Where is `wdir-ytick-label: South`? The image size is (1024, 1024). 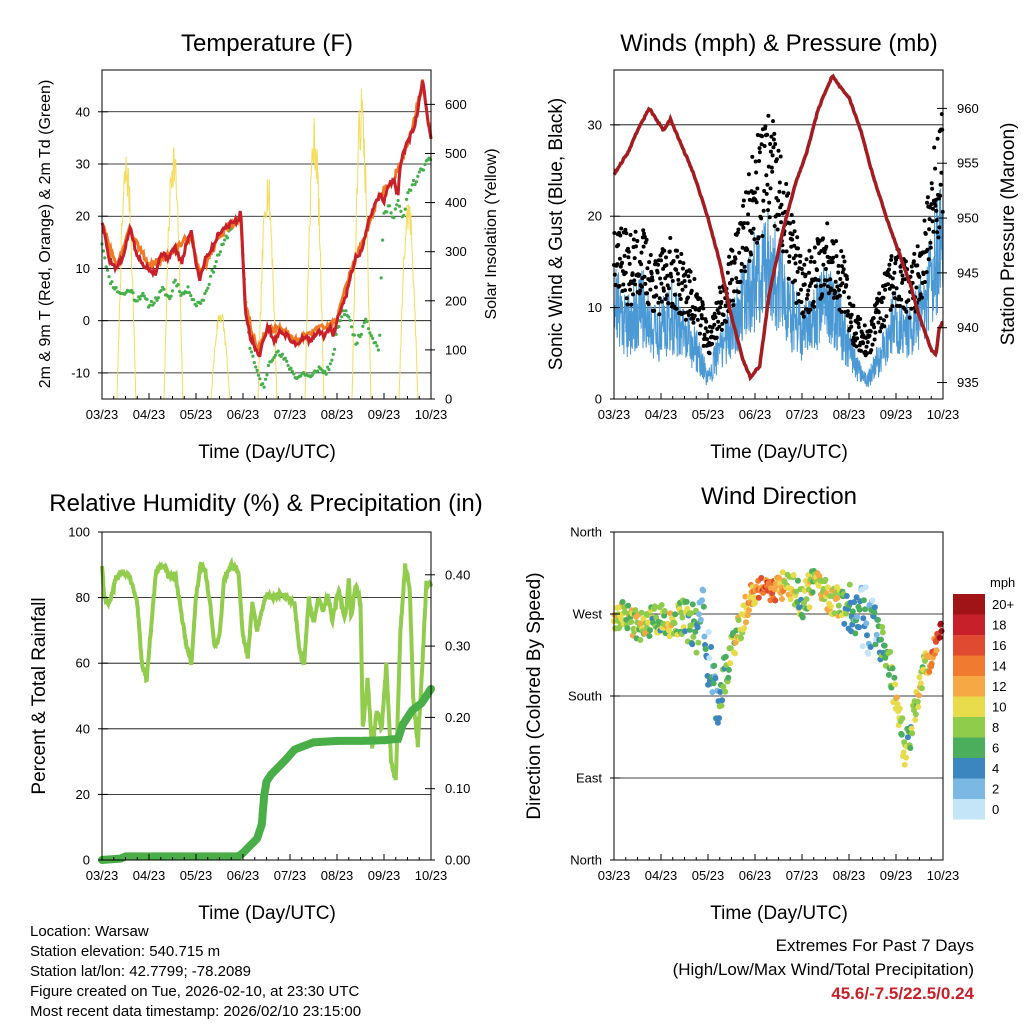
wdir-ytick-label: South is located at coordinates (585, 696).